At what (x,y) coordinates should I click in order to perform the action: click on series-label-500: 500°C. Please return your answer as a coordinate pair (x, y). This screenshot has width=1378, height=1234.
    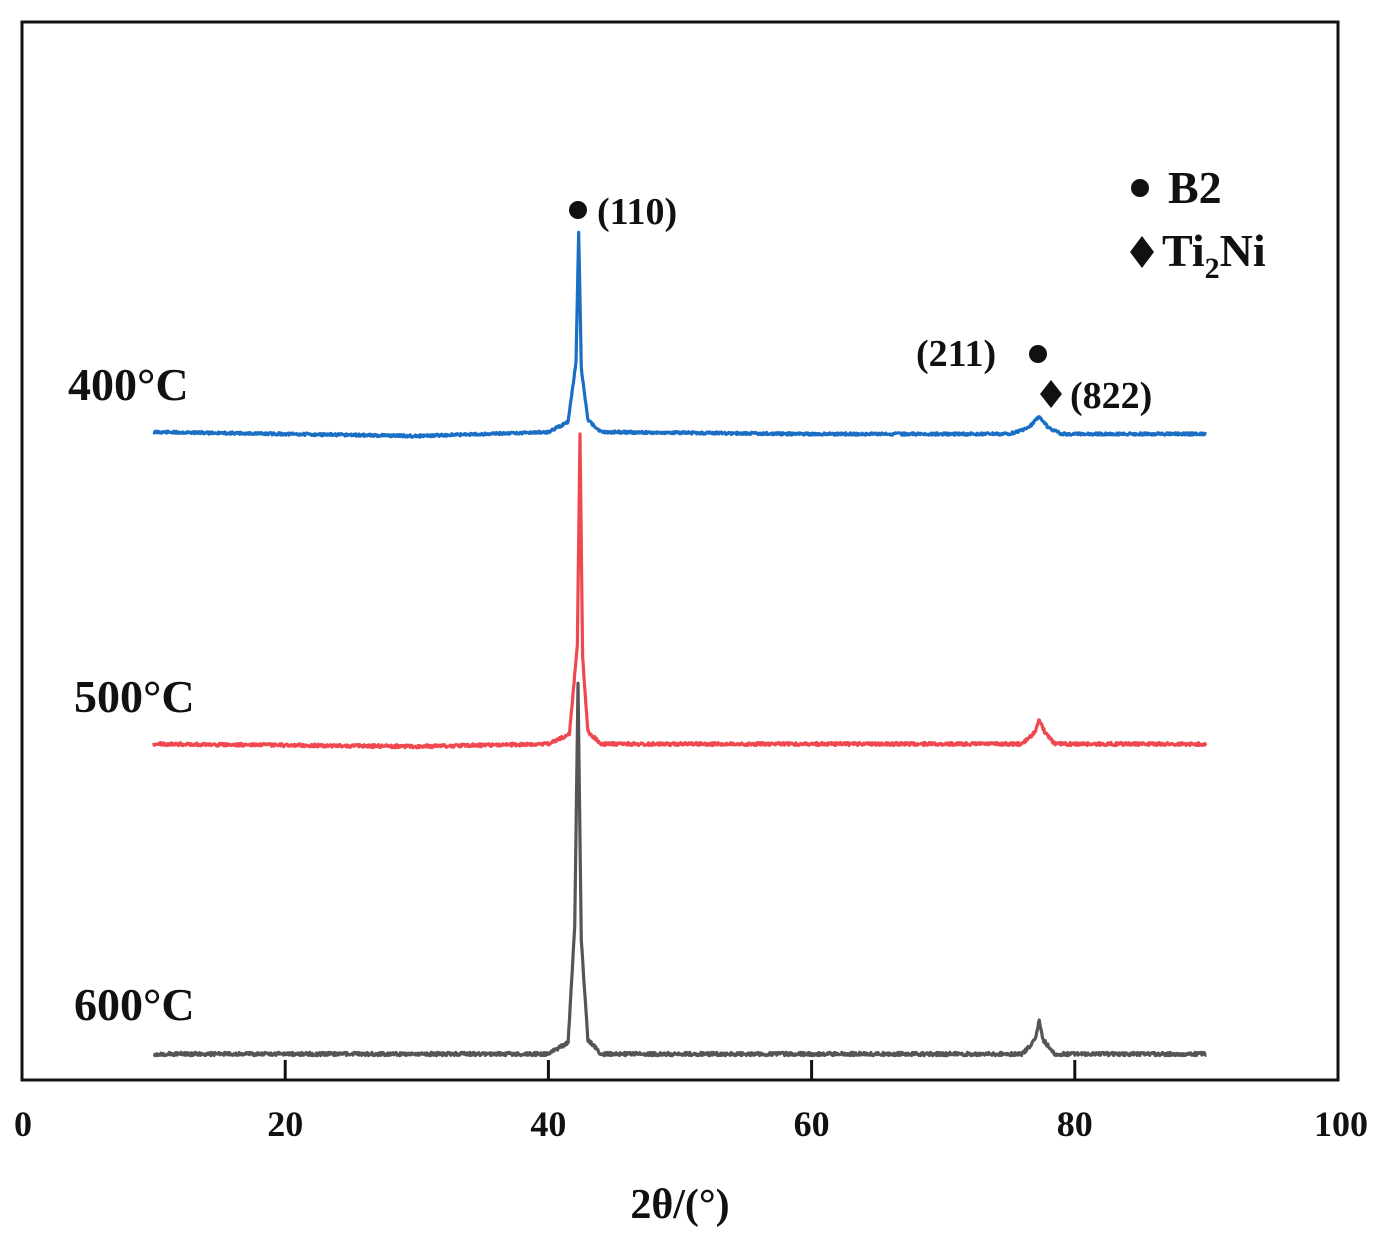
    Looking at the image, I should click on (134, 696).